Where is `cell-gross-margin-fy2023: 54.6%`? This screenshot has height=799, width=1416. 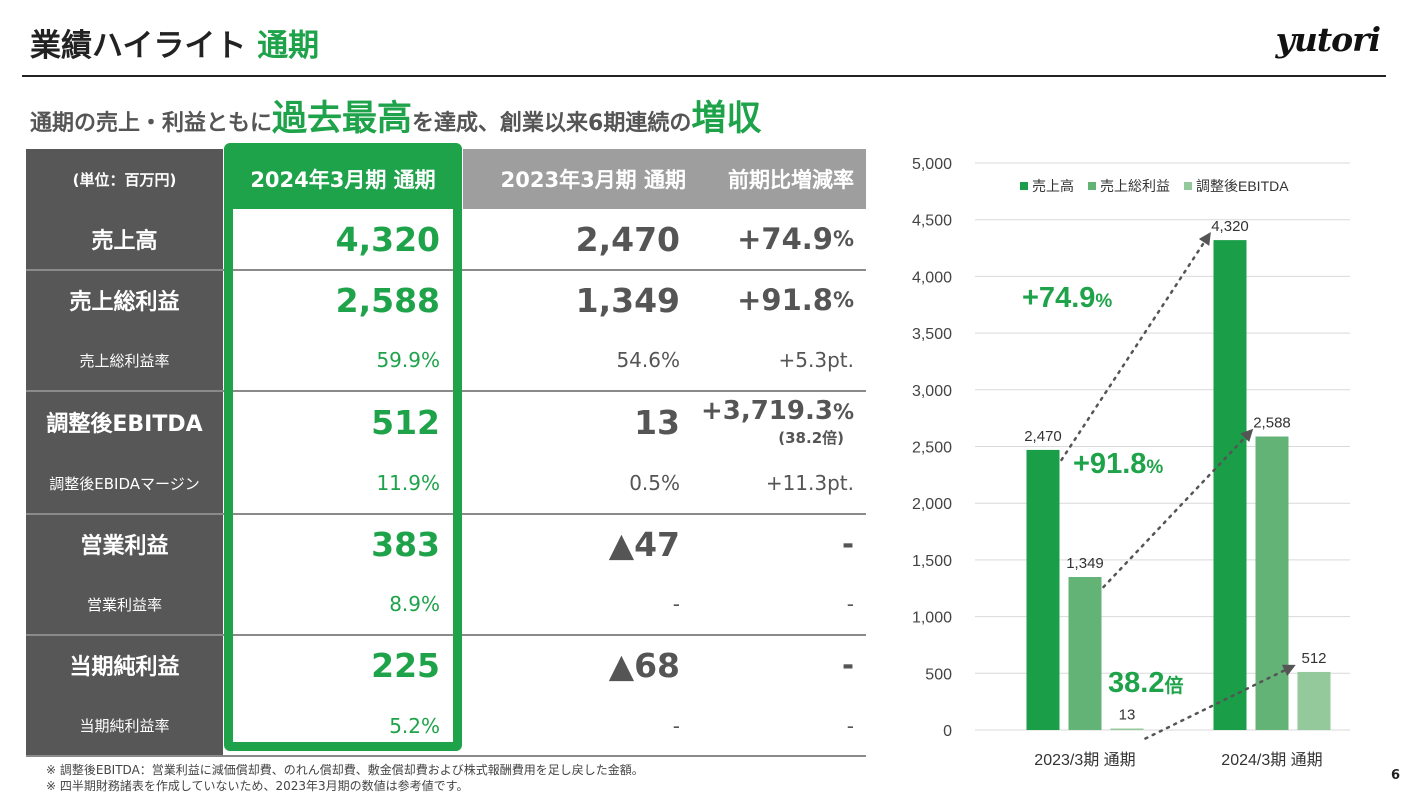
cell-gross-margin-fy2023: 54.6% is located at coordinates (648, 360).